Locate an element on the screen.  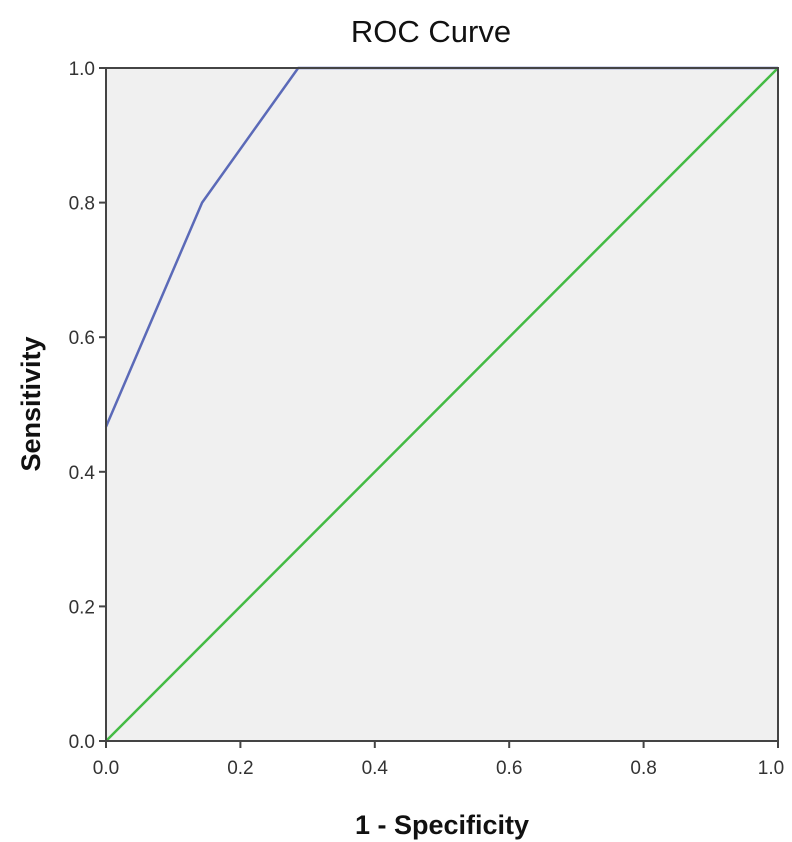
x-tick-label: 0.4 is located at coordinates (375, 768).